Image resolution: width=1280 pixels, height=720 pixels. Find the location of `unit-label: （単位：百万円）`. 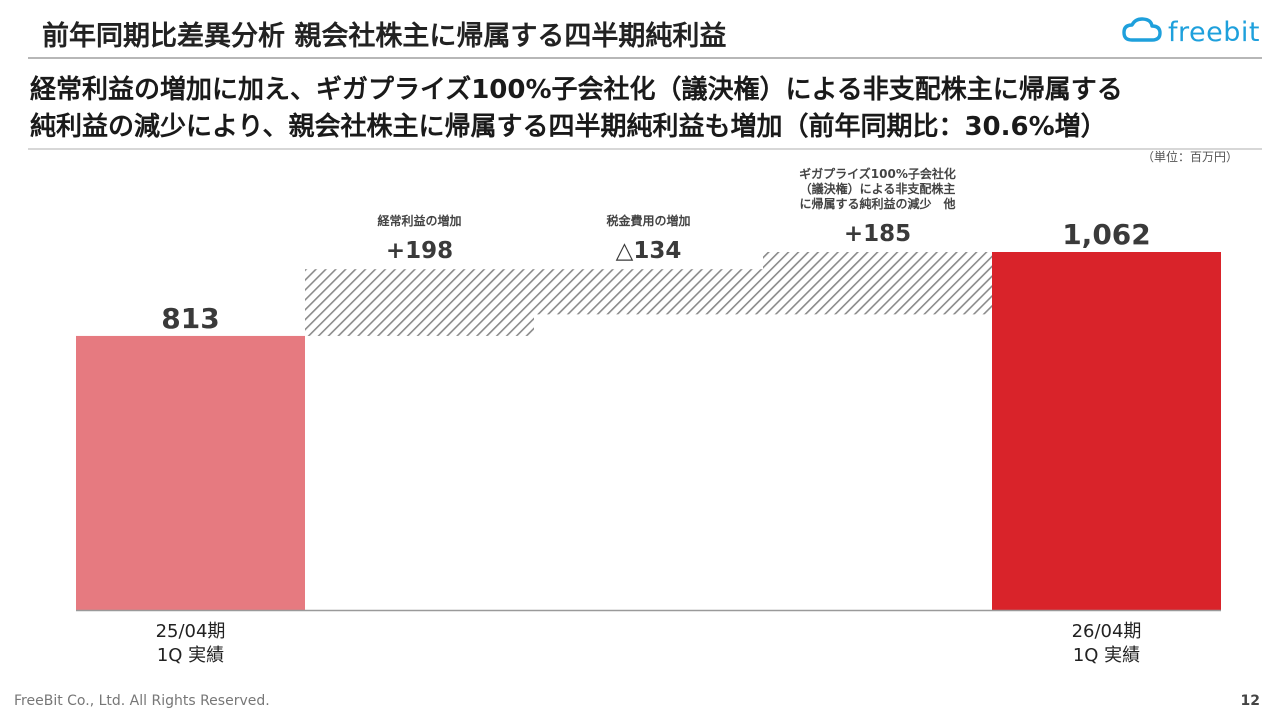

unit-label: （単位：百万円） is located at coordinates (1189, 157).